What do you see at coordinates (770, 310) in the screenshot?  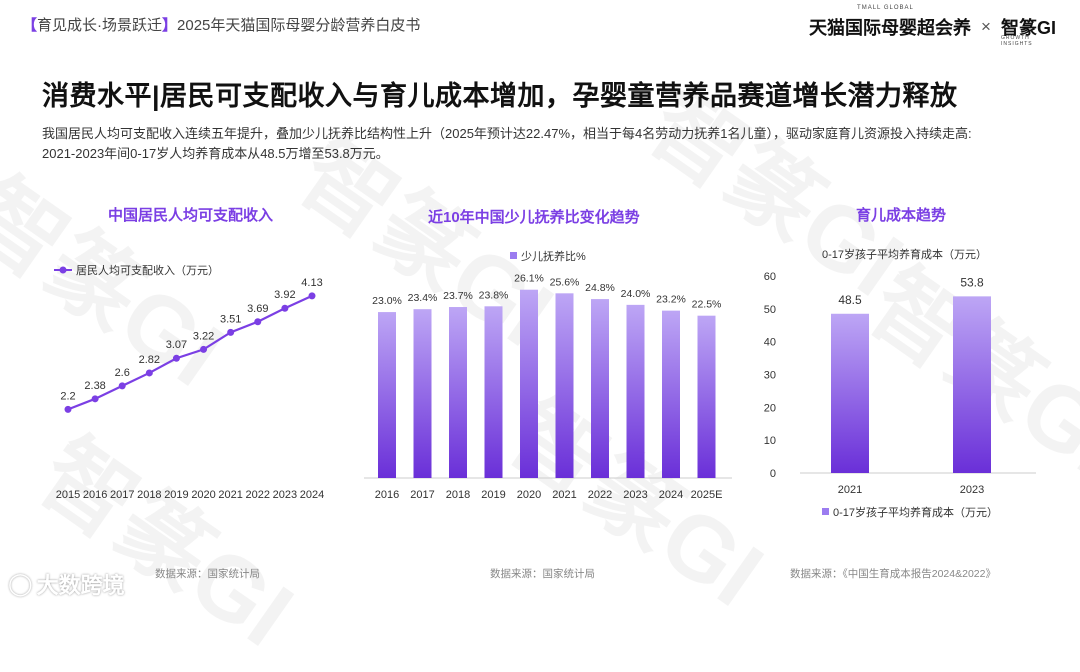 I see `y-tick-label: 50` at bounding box center [770, 310].